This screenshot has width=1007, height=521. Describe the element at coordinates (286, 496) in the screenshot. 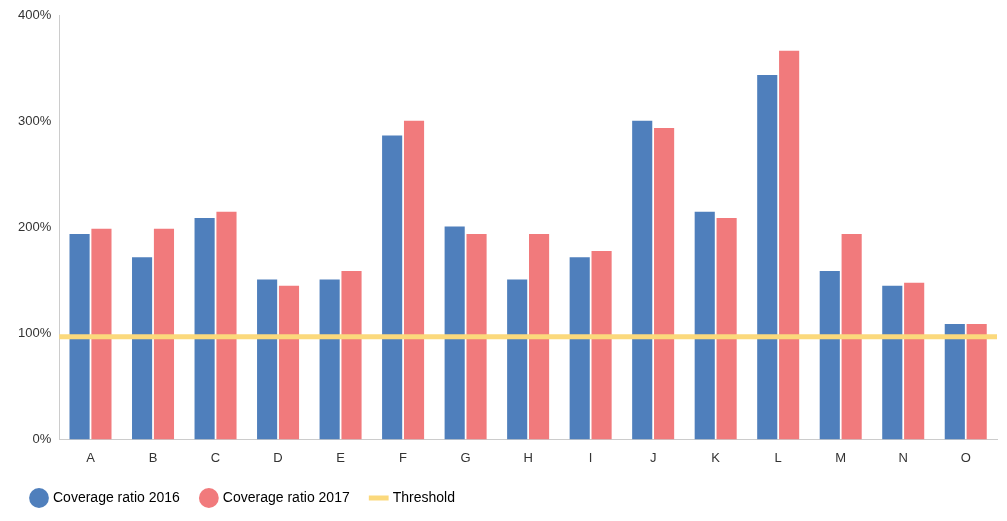

I see `legend-label: Coverage ratio 2017` at that location.